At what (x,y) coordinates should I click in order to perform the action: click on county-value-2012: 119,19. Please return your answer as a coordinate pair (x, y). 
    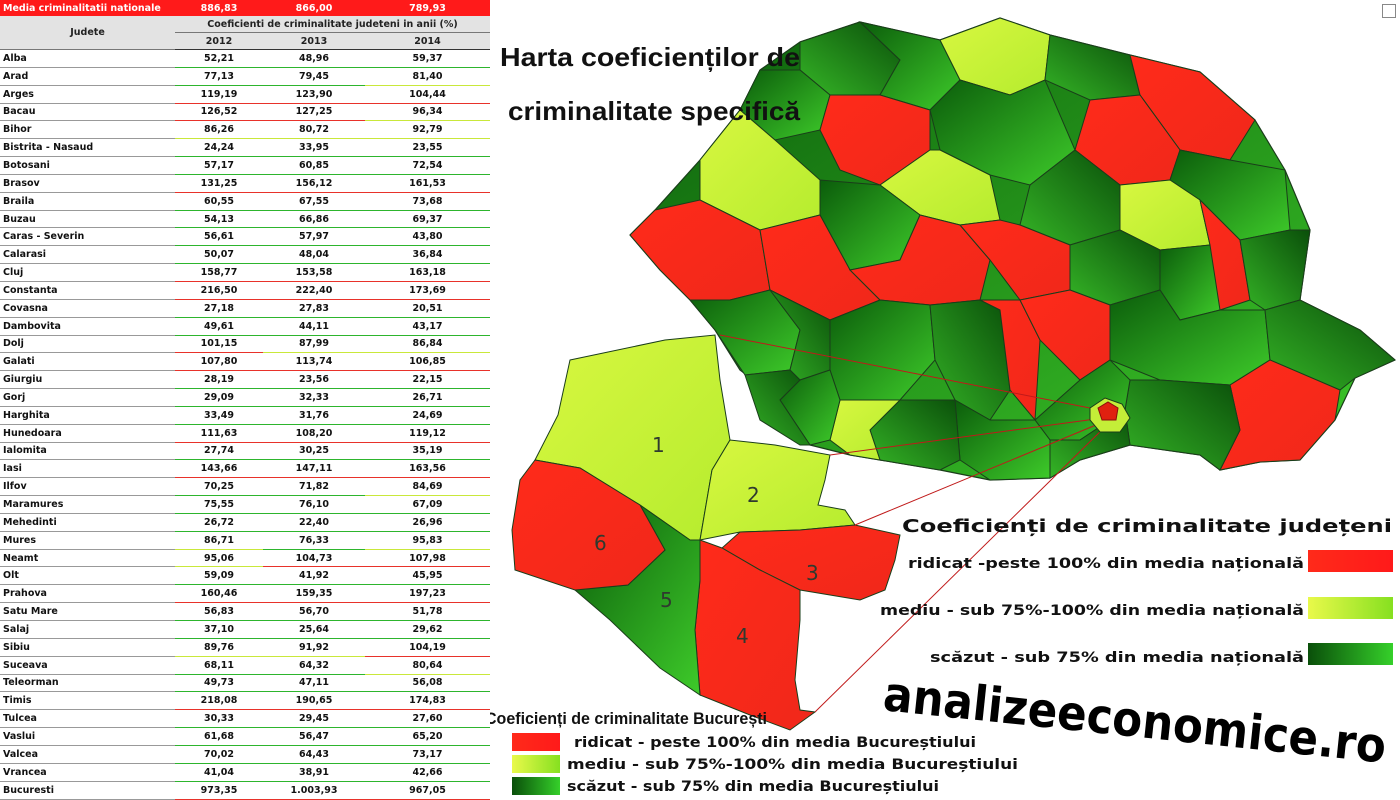
    Looking at the image, I should click on (219, 94).